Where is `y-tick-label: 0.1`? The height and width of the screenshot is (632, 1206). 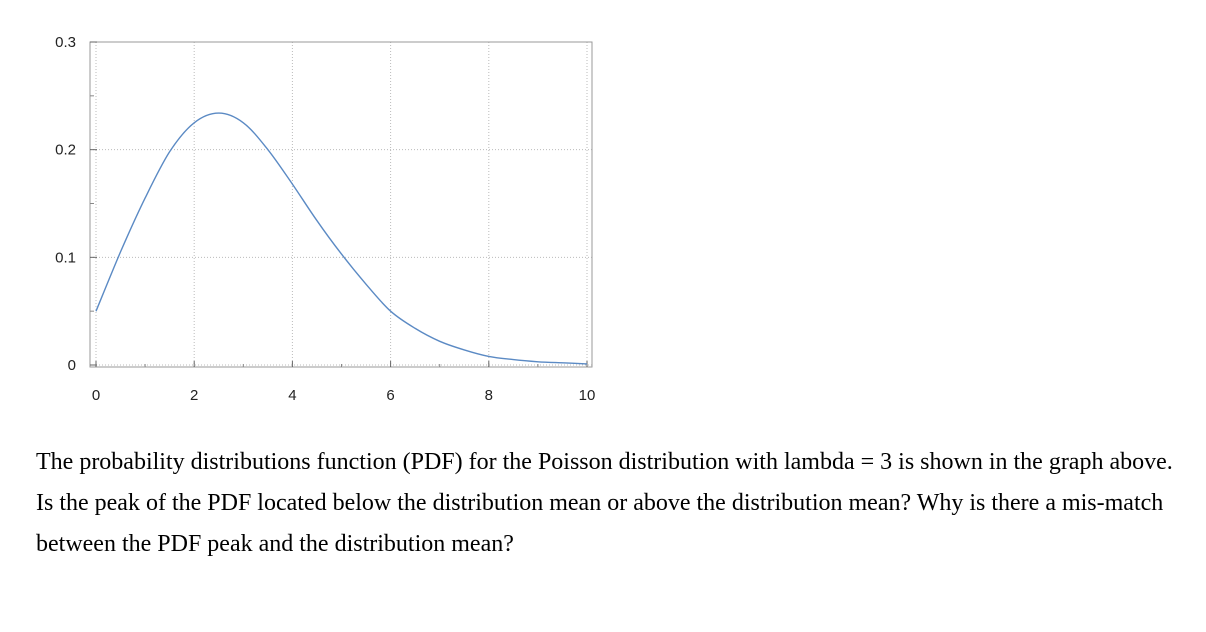 y-tick-label: 0.1 is located at coordinates (65, 257).